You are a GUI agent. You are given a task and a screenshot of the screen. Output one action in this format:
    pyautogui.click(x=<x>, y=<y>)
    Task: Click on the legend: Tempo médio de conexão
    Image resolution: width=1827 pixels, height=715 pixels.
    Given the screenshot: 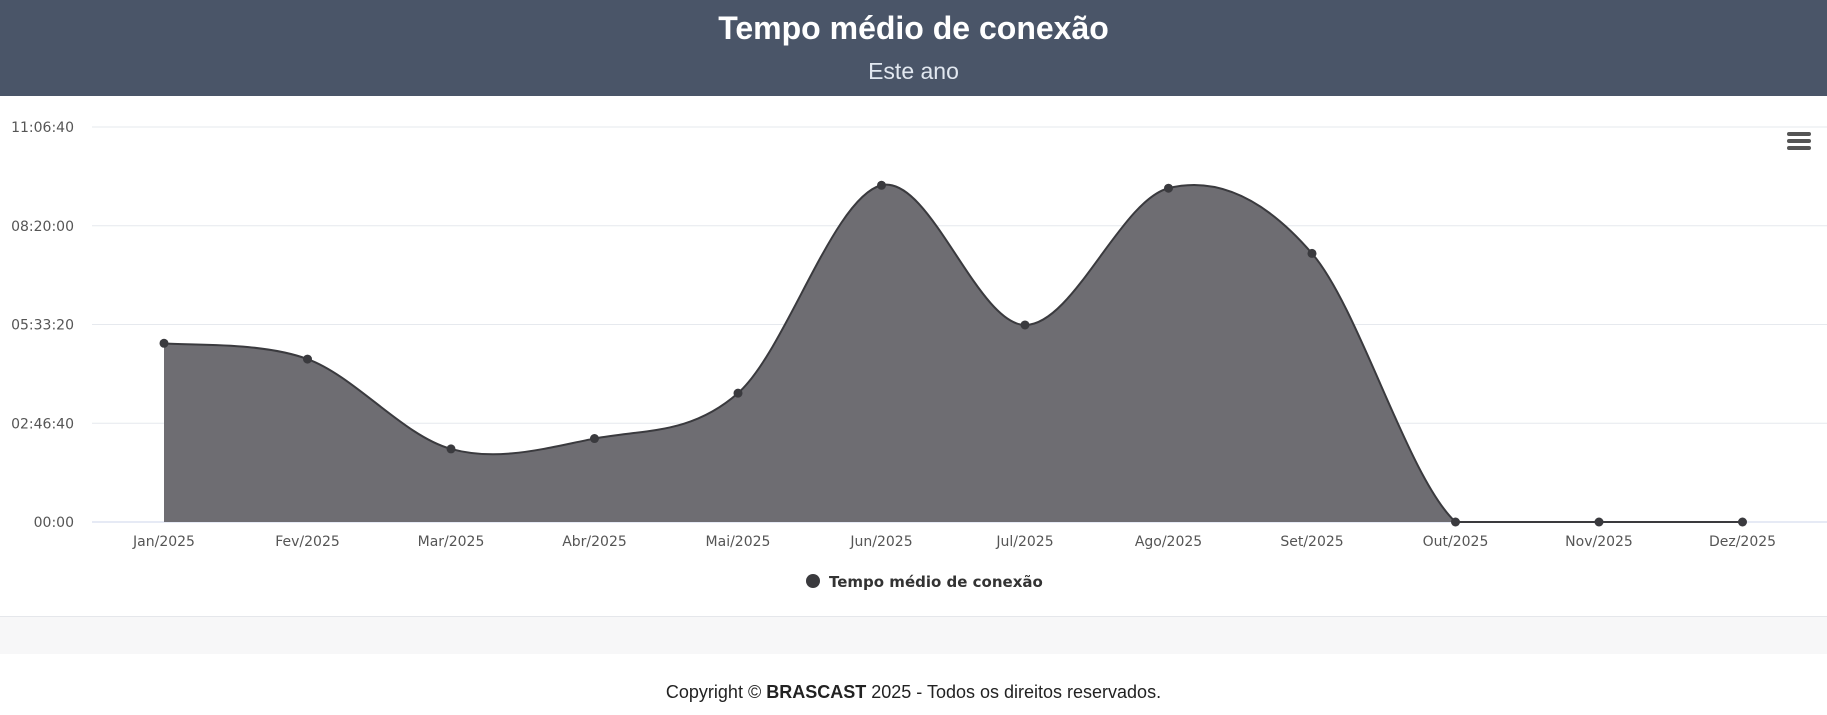 What is the action you would take?
    pyautogui.click(x=924, y=582)
    